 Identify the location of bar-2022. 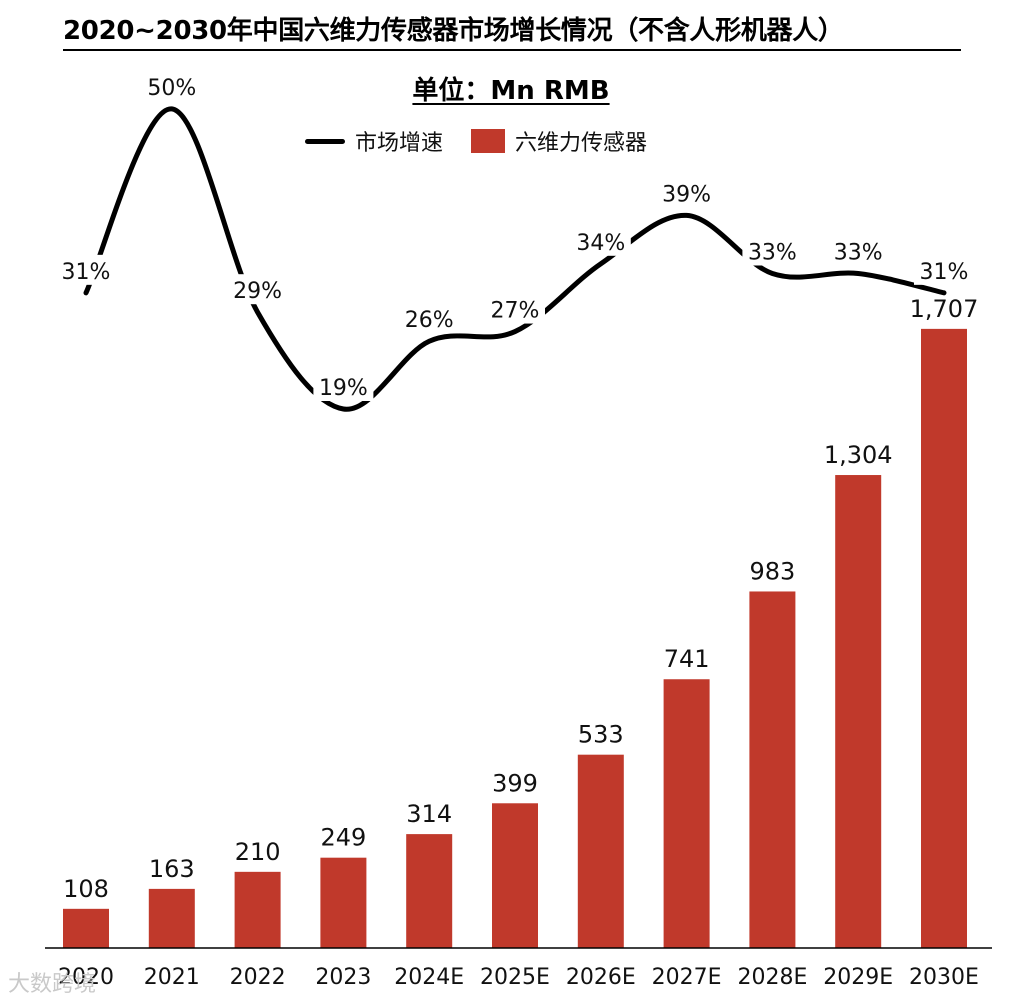
(257, 909).